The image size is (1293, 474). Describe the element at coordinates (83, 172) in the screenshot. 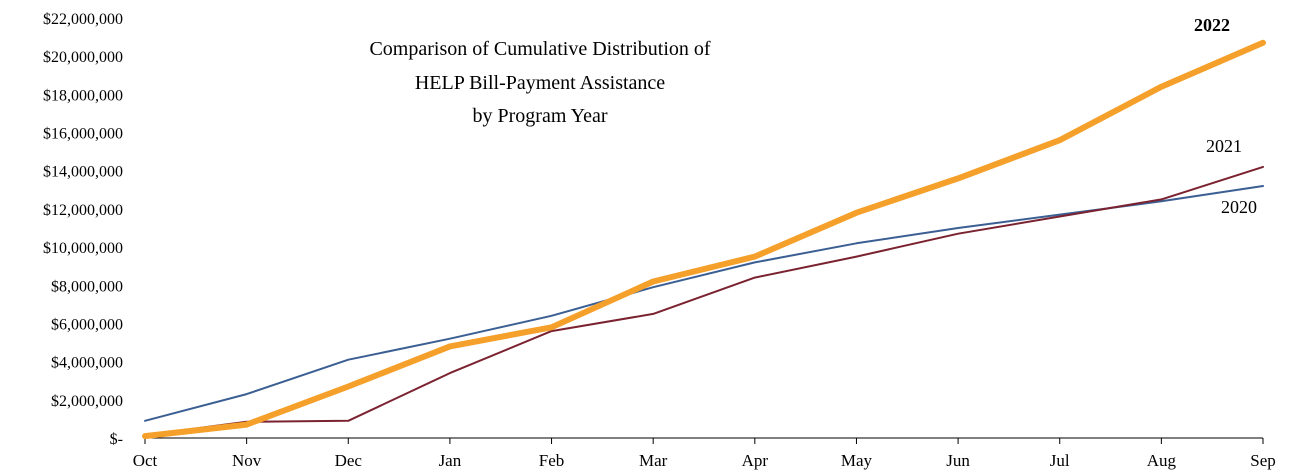

I see `y-tick-label: $14,000,000` at that location.